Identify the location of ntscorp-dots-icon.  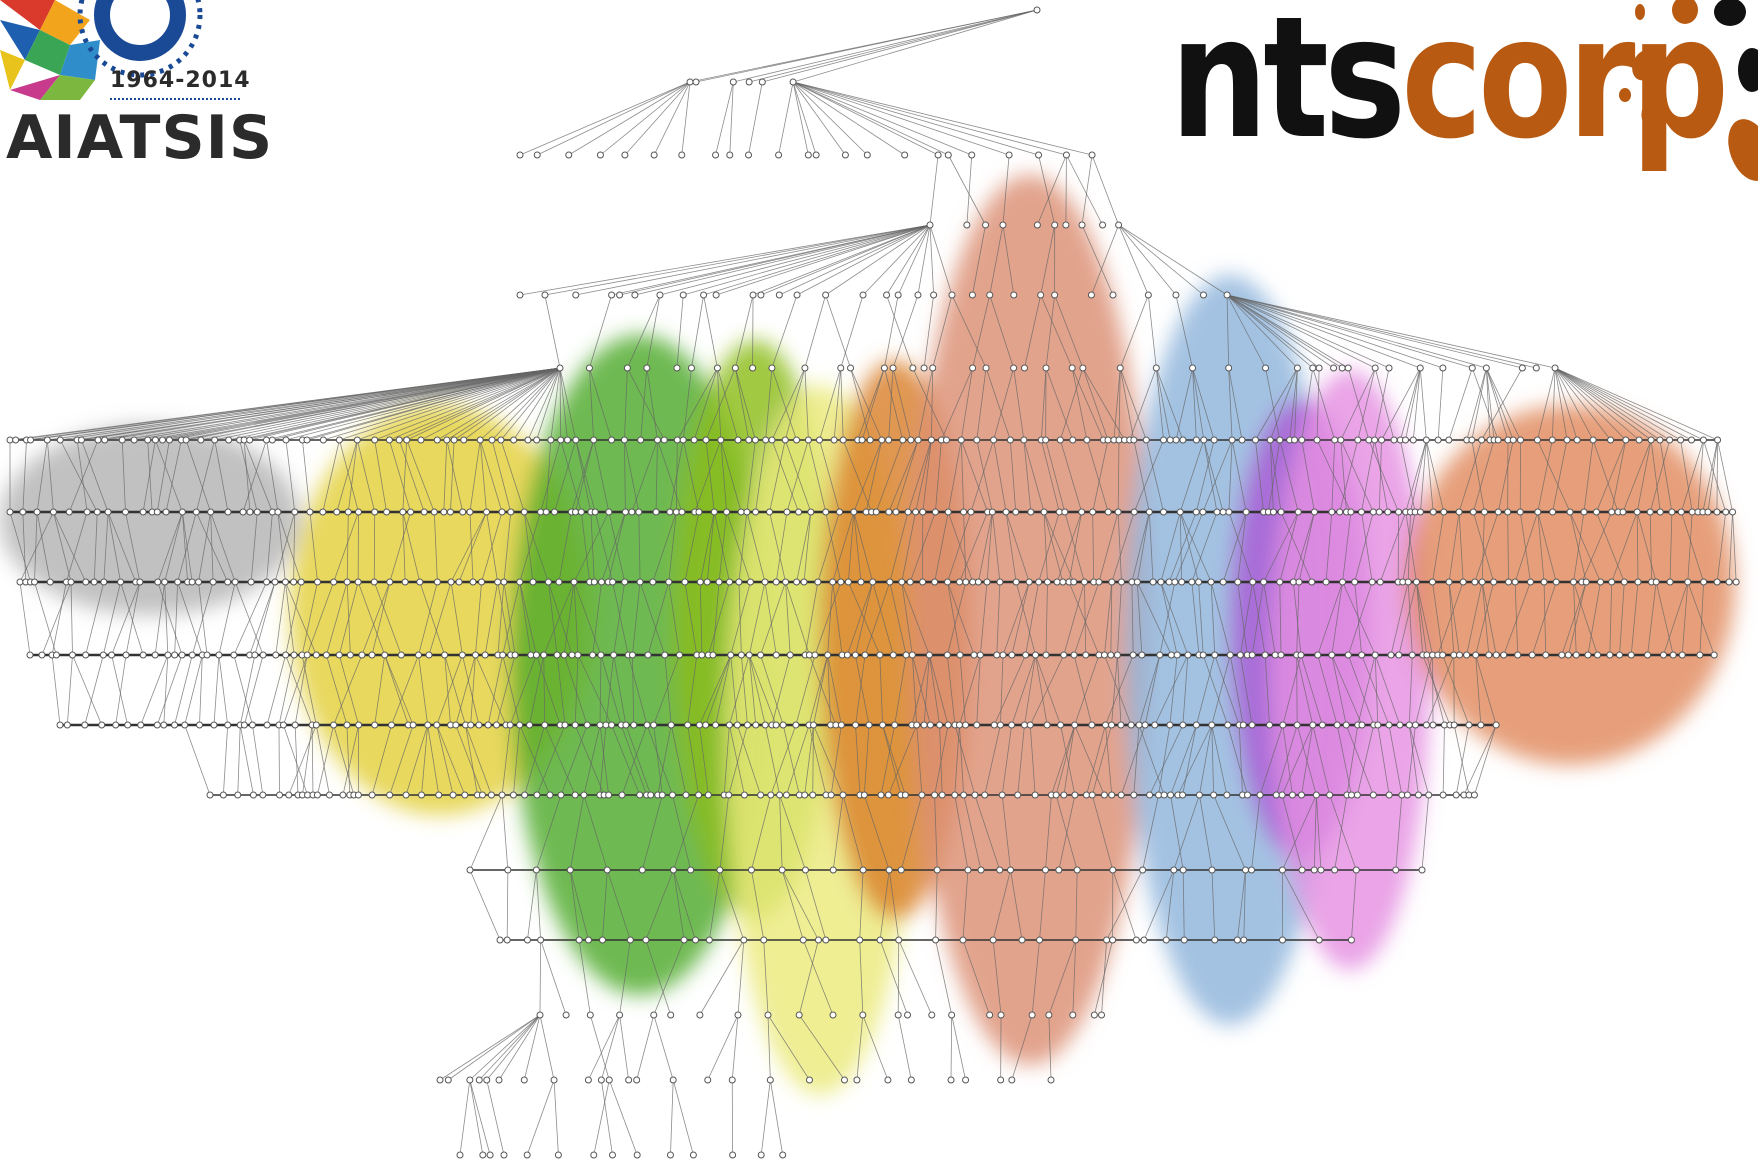
(1688, 90).